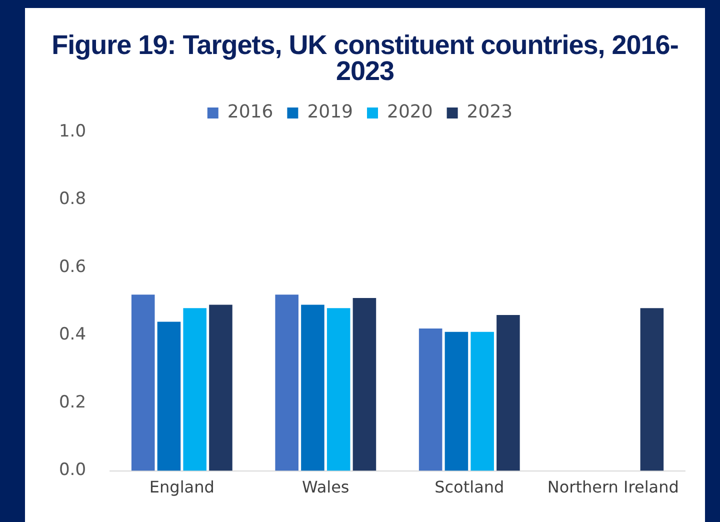  I want to click on legend-label: 2023, so click(489, 112).